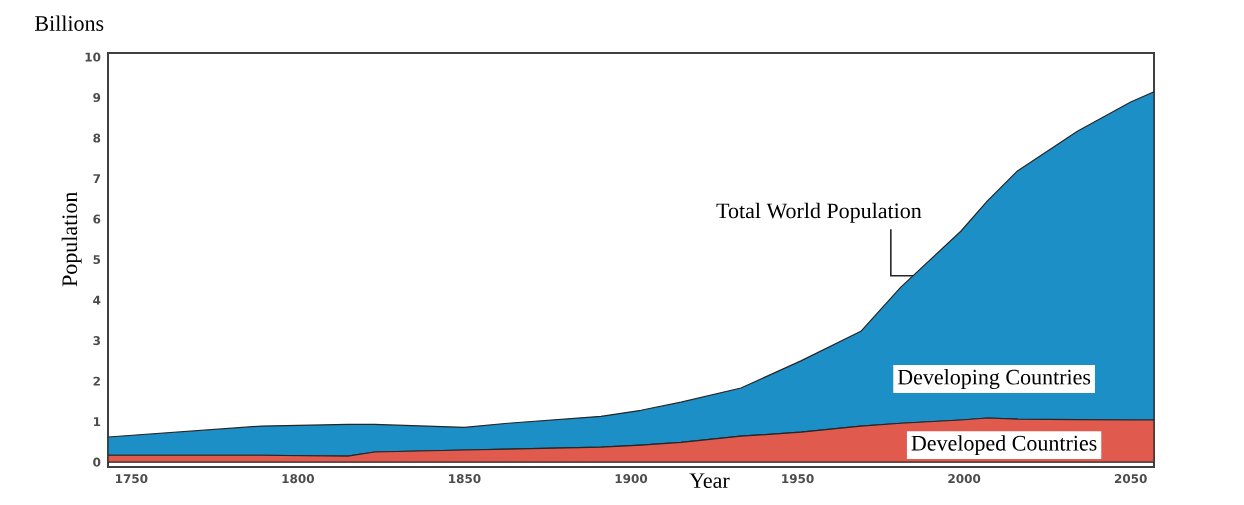 This screenshot has width=1244, height=505. What do you see at coordinates (96, 381) in the screenshot?
I see `y-tick-label: 2` at bounding box center [96, 381].